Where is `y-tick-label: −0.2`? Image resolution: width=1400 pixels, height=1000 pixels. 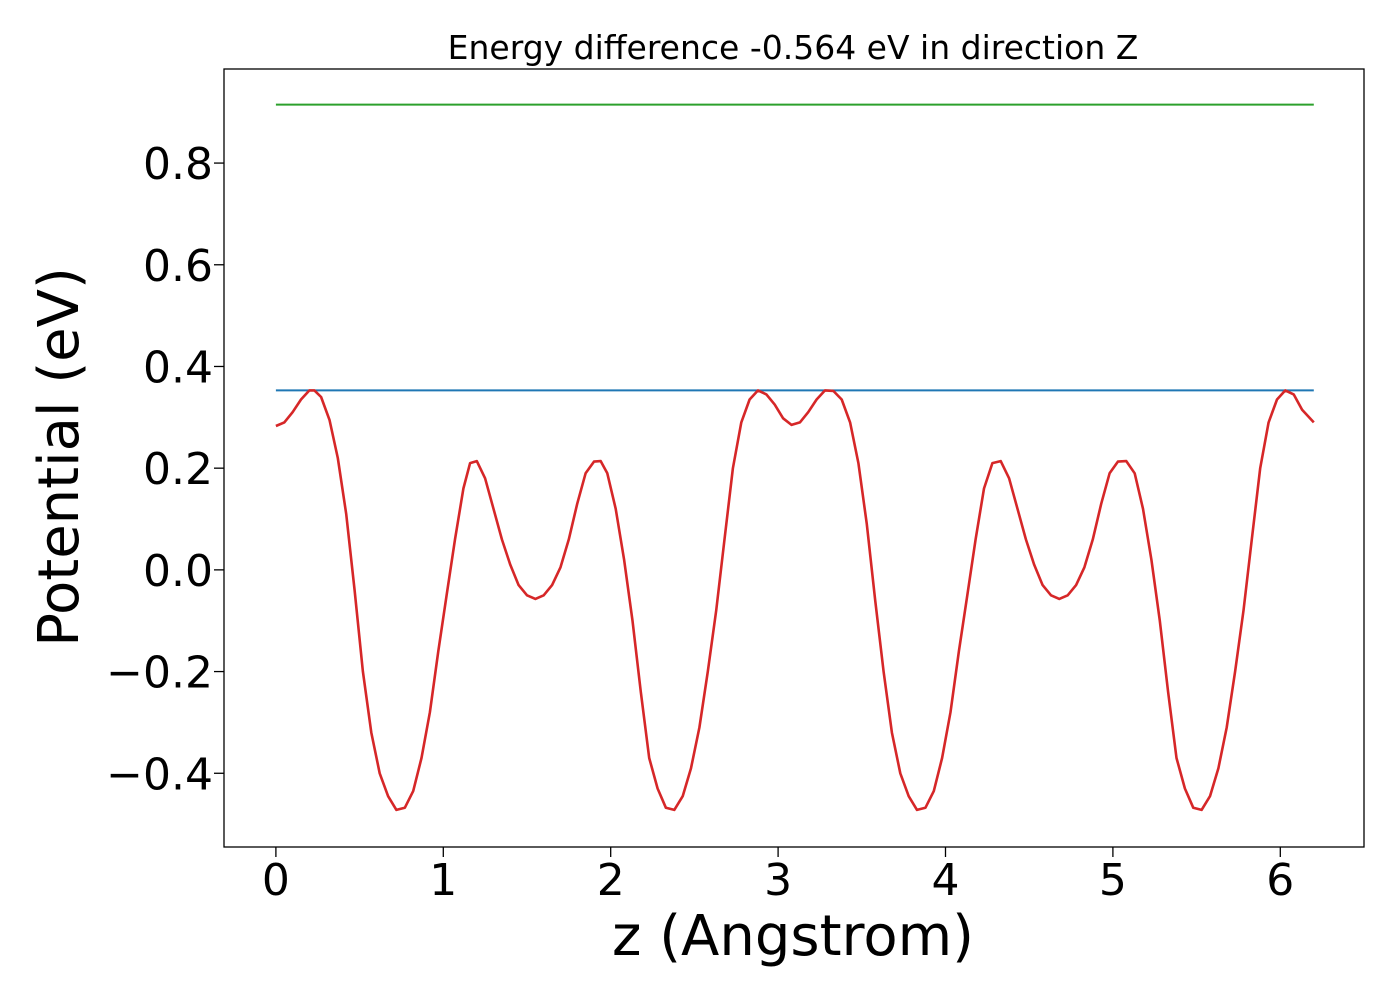 y-tick-label: −0.2 is located at coordinates (159, 673).